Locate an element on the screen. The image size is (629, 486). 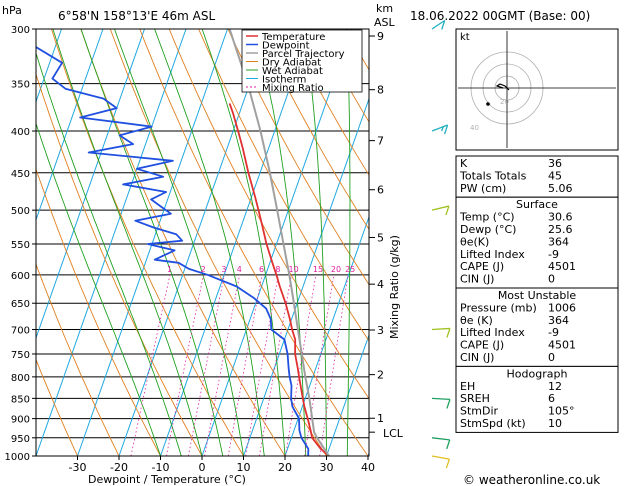
temperature-line is located at coordinates (279, 279).